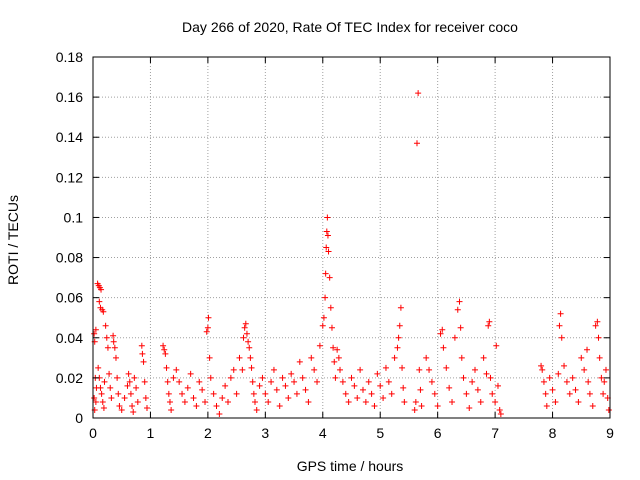 The height and width of the screenshot is (480, 640). What do you see at coordinates (69, 298) in the screenshot?
I see `y-tick-label: 0.06` at bounding box center [69, 298].